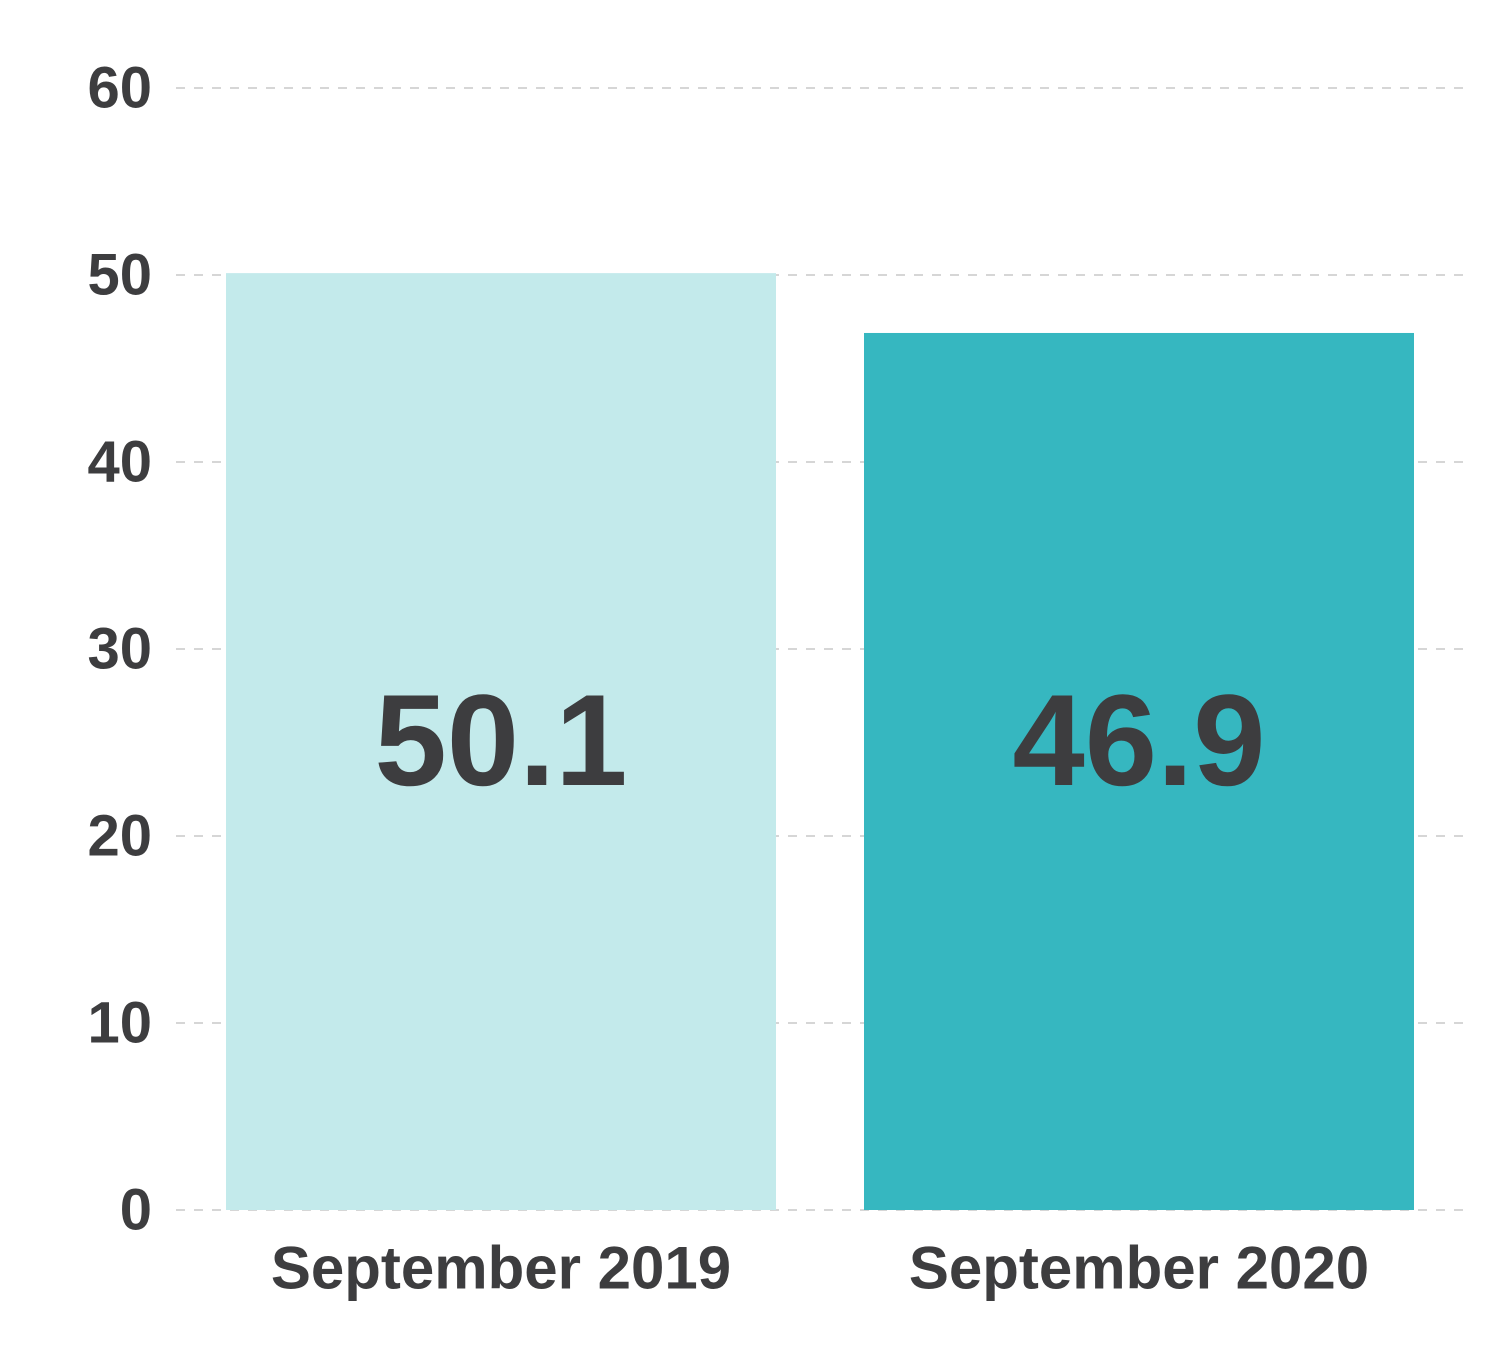 This screenshot has height=1352, width=1500. I want to click on y-tick-label: 20, so click(119, 836).